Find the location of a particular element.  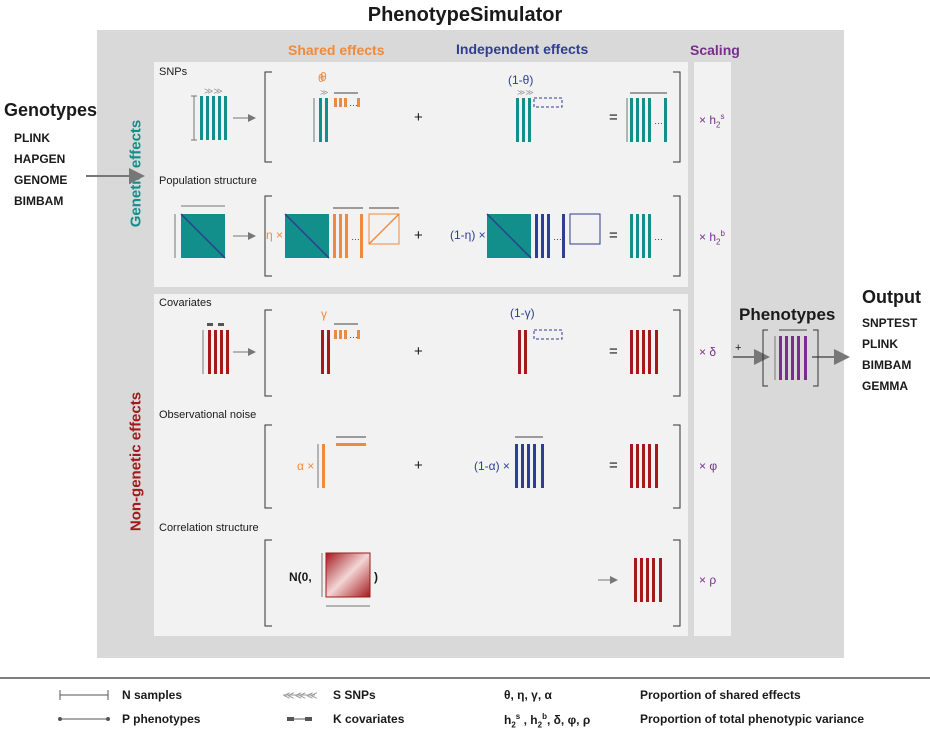

observational-noise-label: Observational noise is located at coordinates (208, 415).